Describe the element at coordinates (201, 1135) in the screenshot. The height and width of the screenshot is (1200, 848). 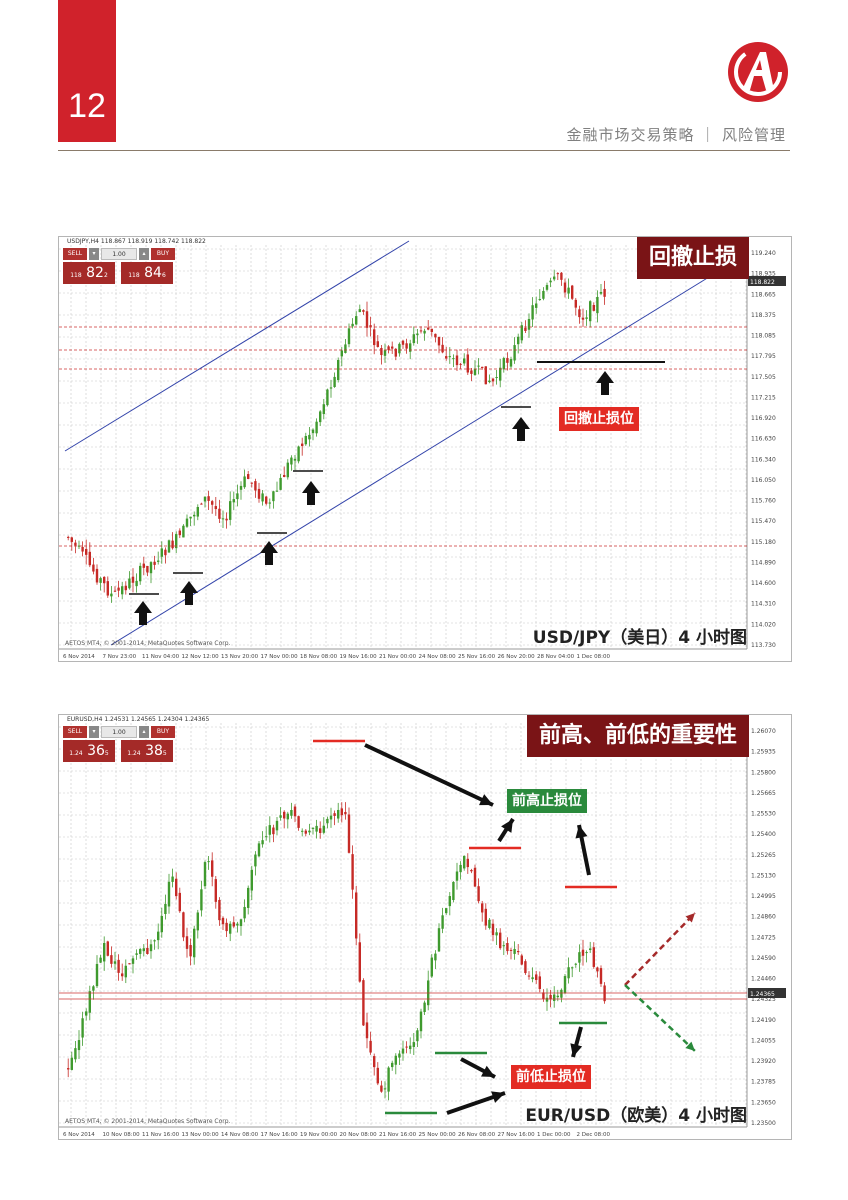
I see `x-tick-label: 13 Nov 00:00` at that location.